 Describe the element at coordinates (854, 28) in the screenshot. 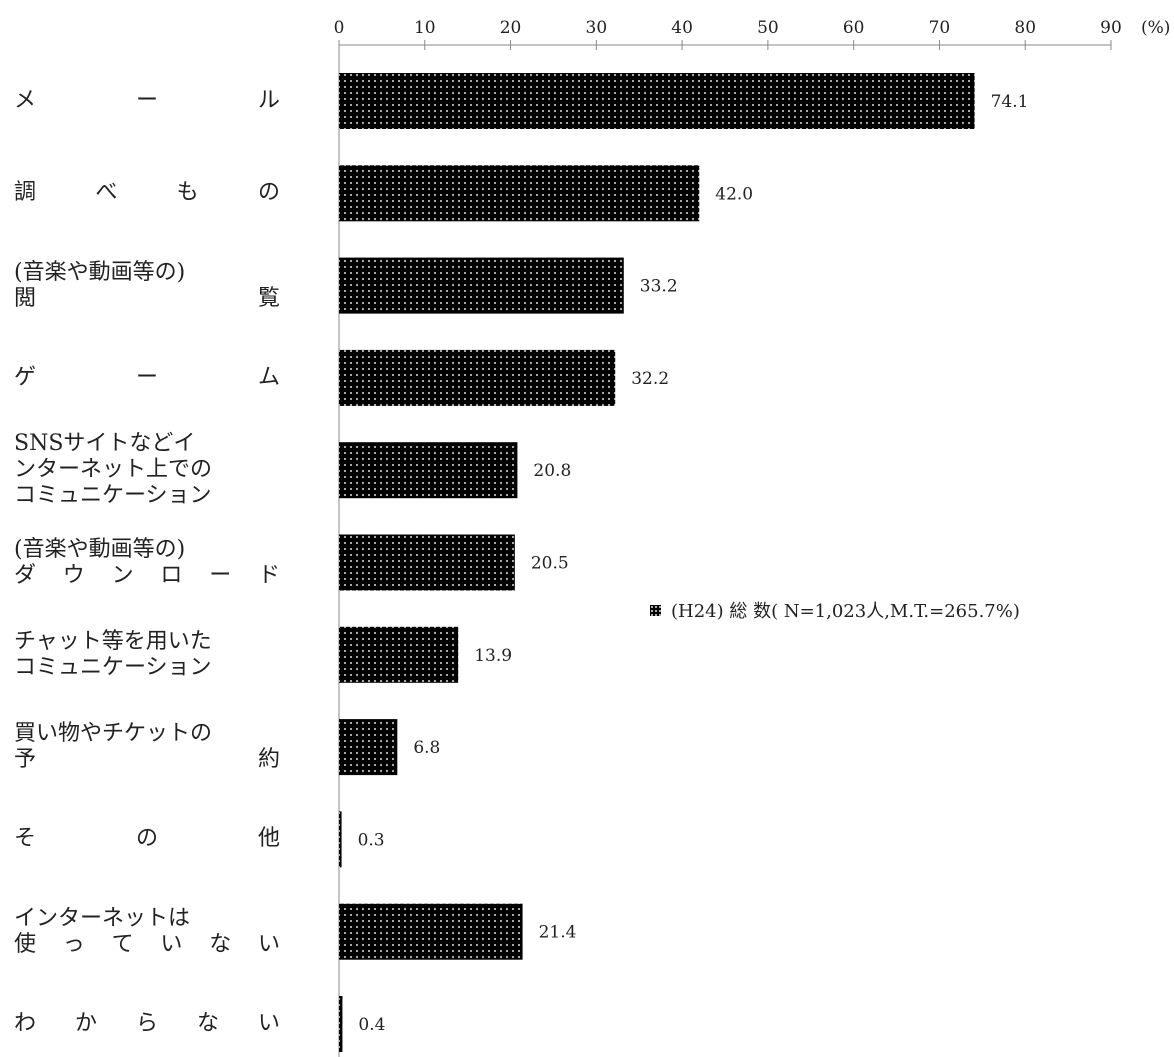

I see `x-tick-label: 60` at that location.